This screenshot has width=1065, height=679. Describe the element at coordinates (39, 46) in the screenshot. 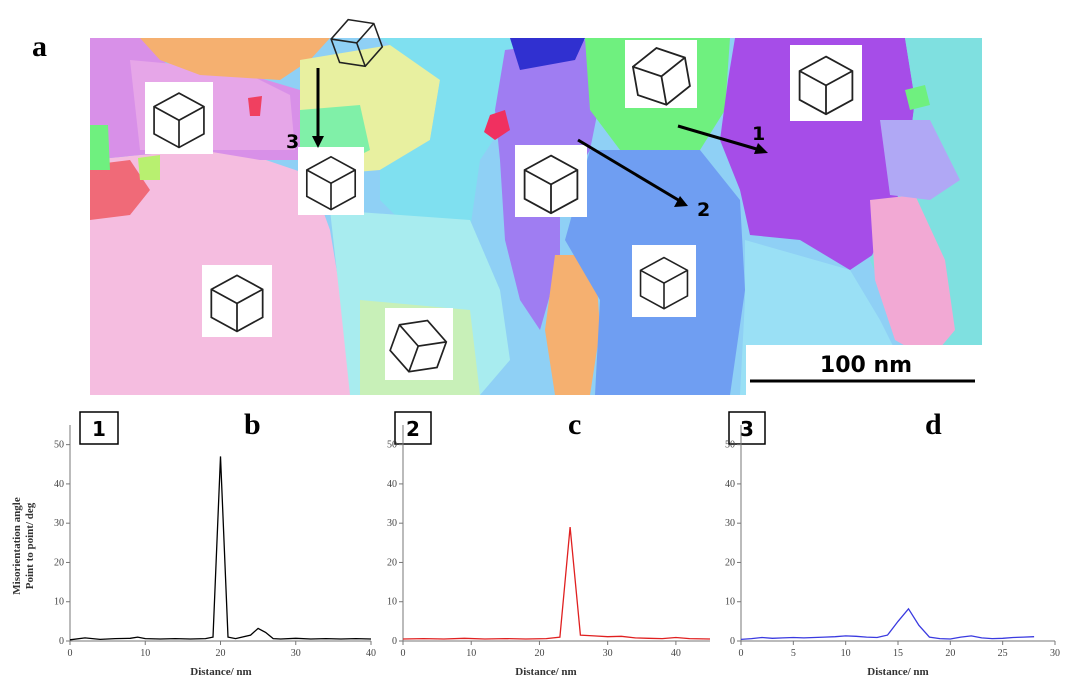

I see `panel-label-a: a` at that location.